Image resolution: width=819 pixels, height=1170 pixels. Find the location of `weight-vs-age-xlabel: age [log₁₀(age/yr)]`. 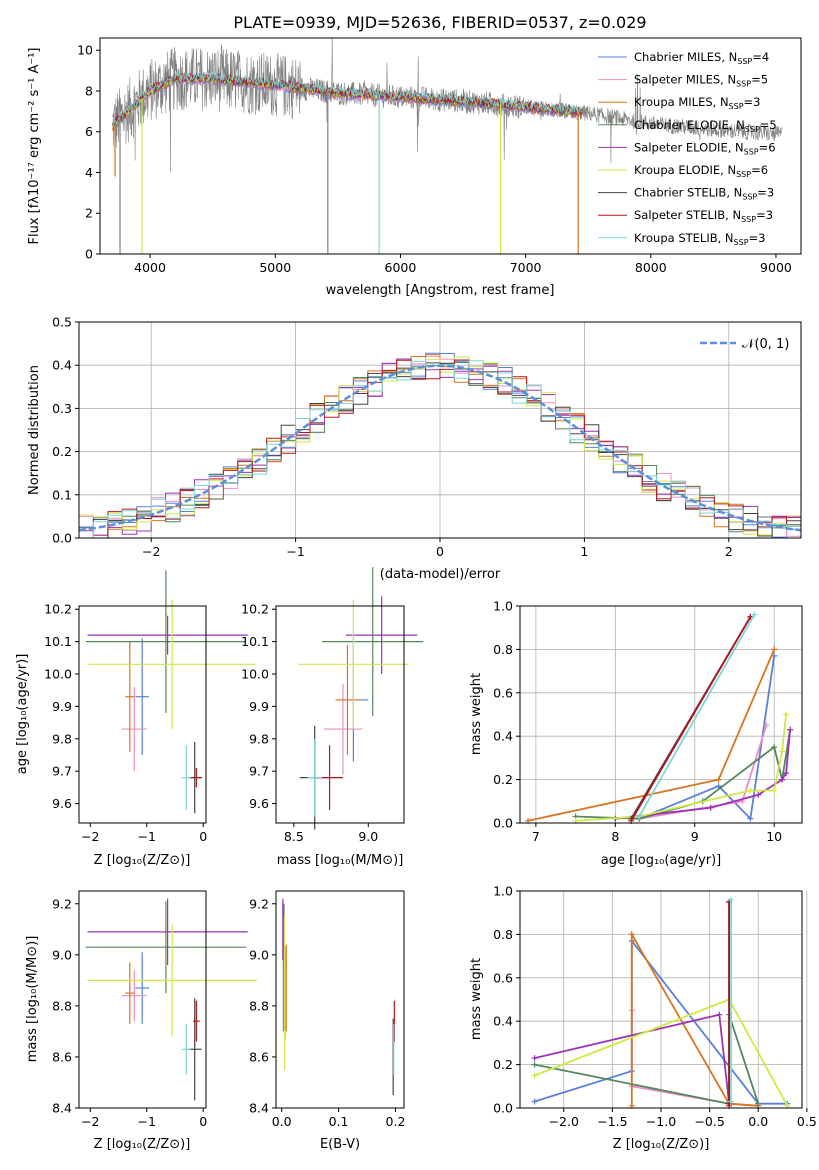

weight-vs-age-xlabel: age [log₁₀(age/yr)] is located at coordinates (661, 860).